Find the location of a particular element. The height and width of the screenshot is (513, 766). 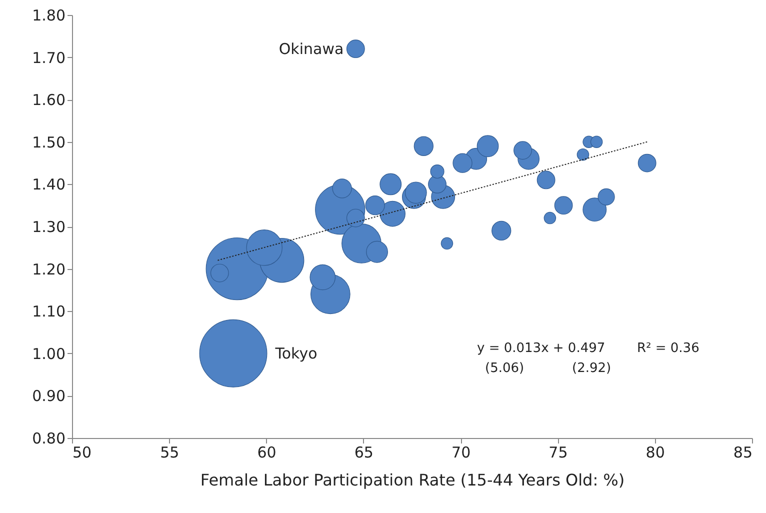

y-tick-label: 1.50 is located at coordinates (49, 142).